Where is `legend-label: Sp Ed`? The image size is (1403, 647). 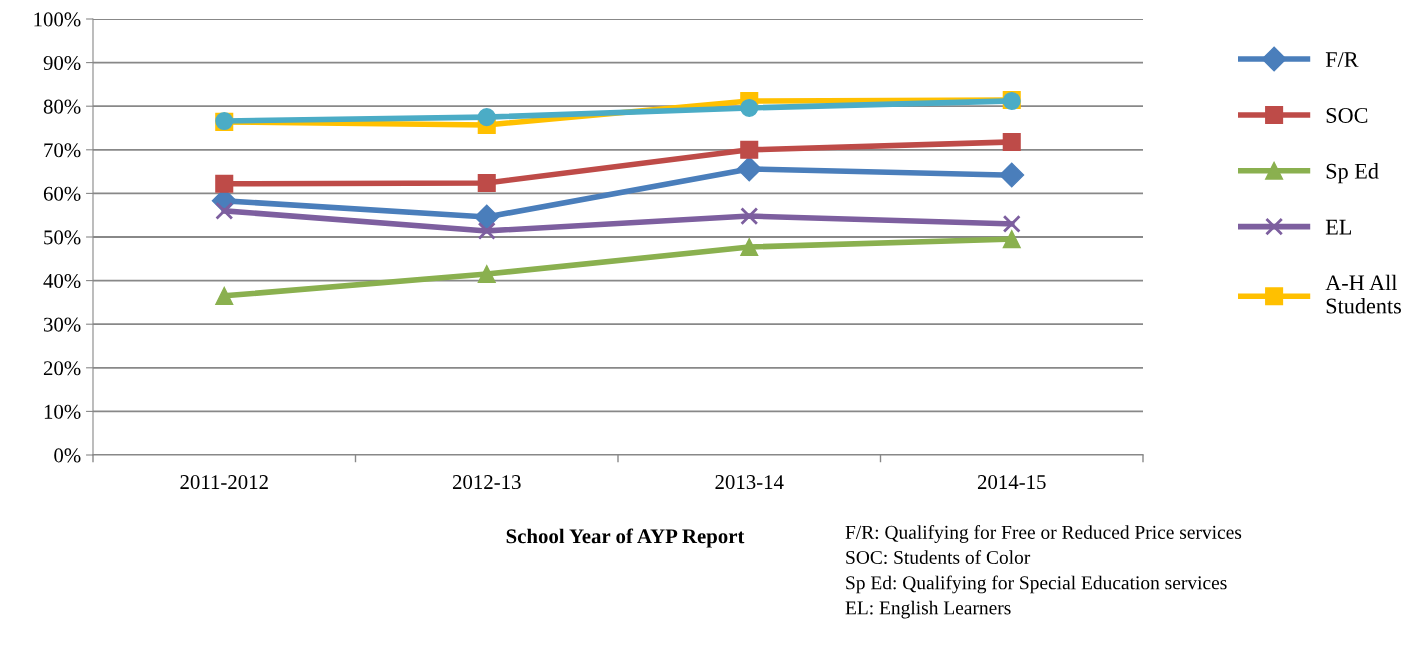 legend-label: Sp Ed is located at coordinates (1352, 173).